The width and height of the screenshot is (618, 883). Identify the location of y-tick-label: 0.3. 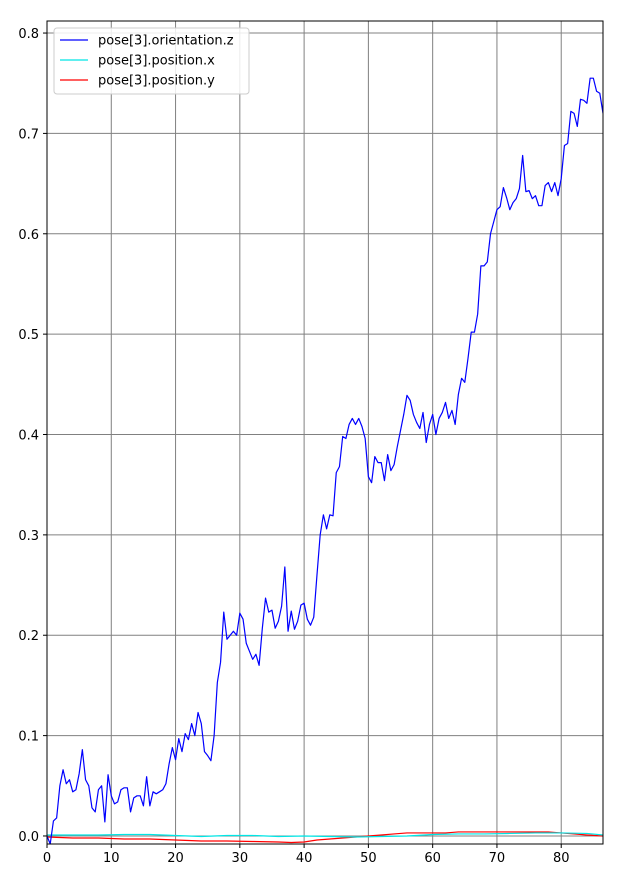
(28, 536).